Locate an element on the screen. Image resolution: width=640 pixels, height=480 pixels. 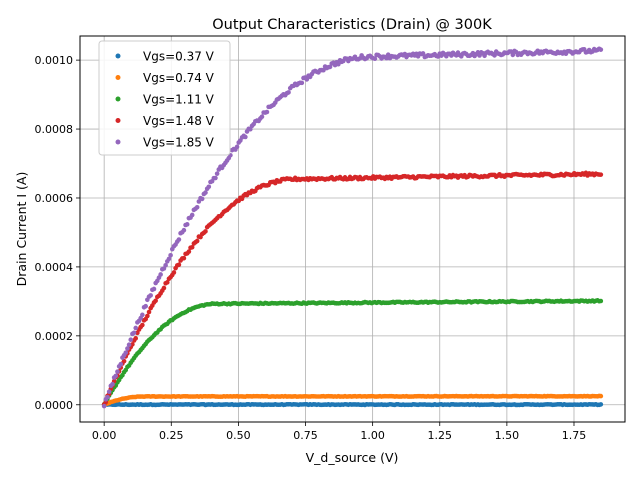
y-tick-label: 0.0004 is located at coordinates (54, 267).